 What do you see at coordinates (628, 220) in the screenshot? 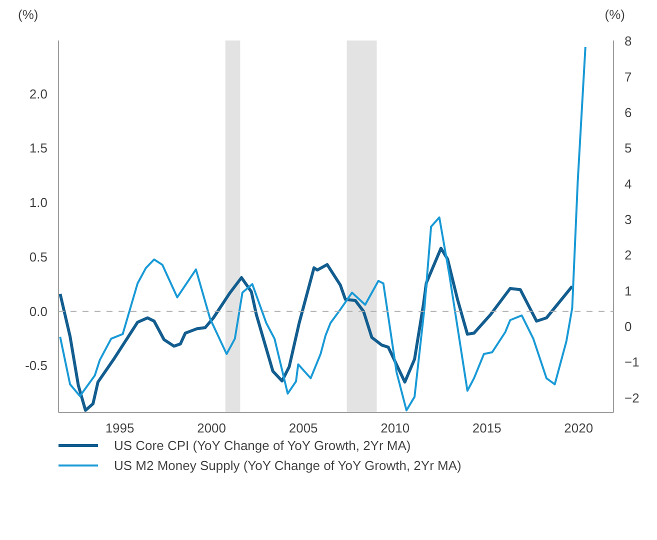
I see `y2-tick-label: 3` at bounding box center [628, 220].